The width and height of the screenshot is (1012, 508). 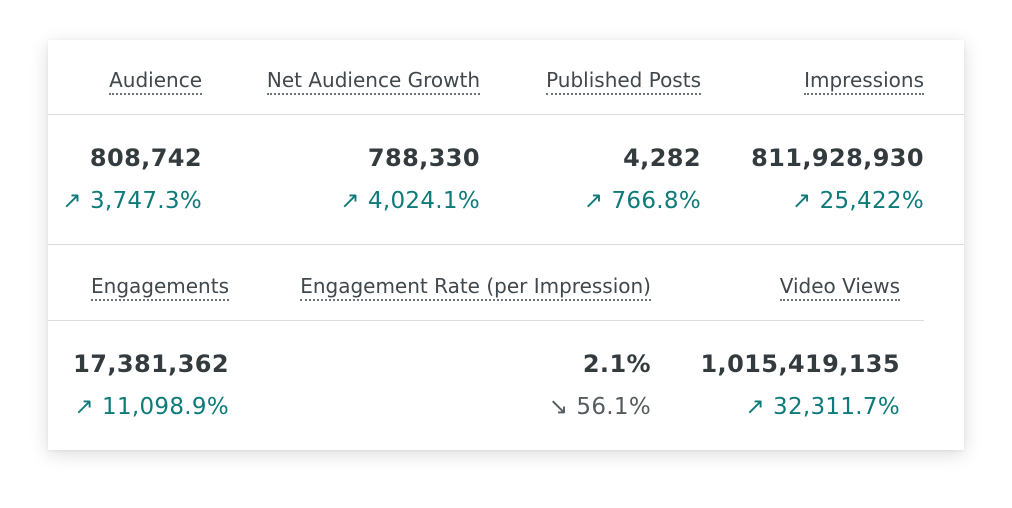 What do you see at coordinates (800, 364) in the screenshot?
I see `metric-value-video-views: 1,015,419,135` at bounding box center [800, 364].